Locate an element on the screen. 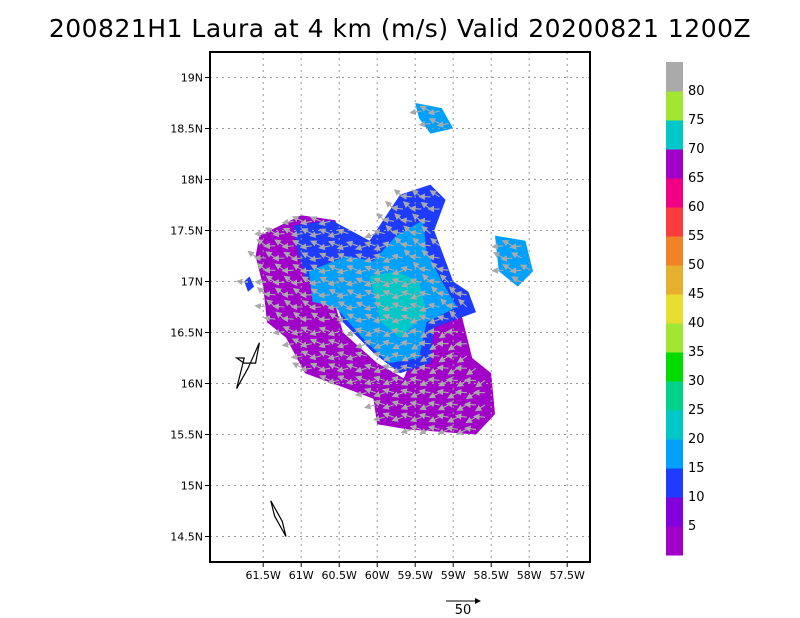  x-tick-label: 61.5W is located at coordinates (263, 575).